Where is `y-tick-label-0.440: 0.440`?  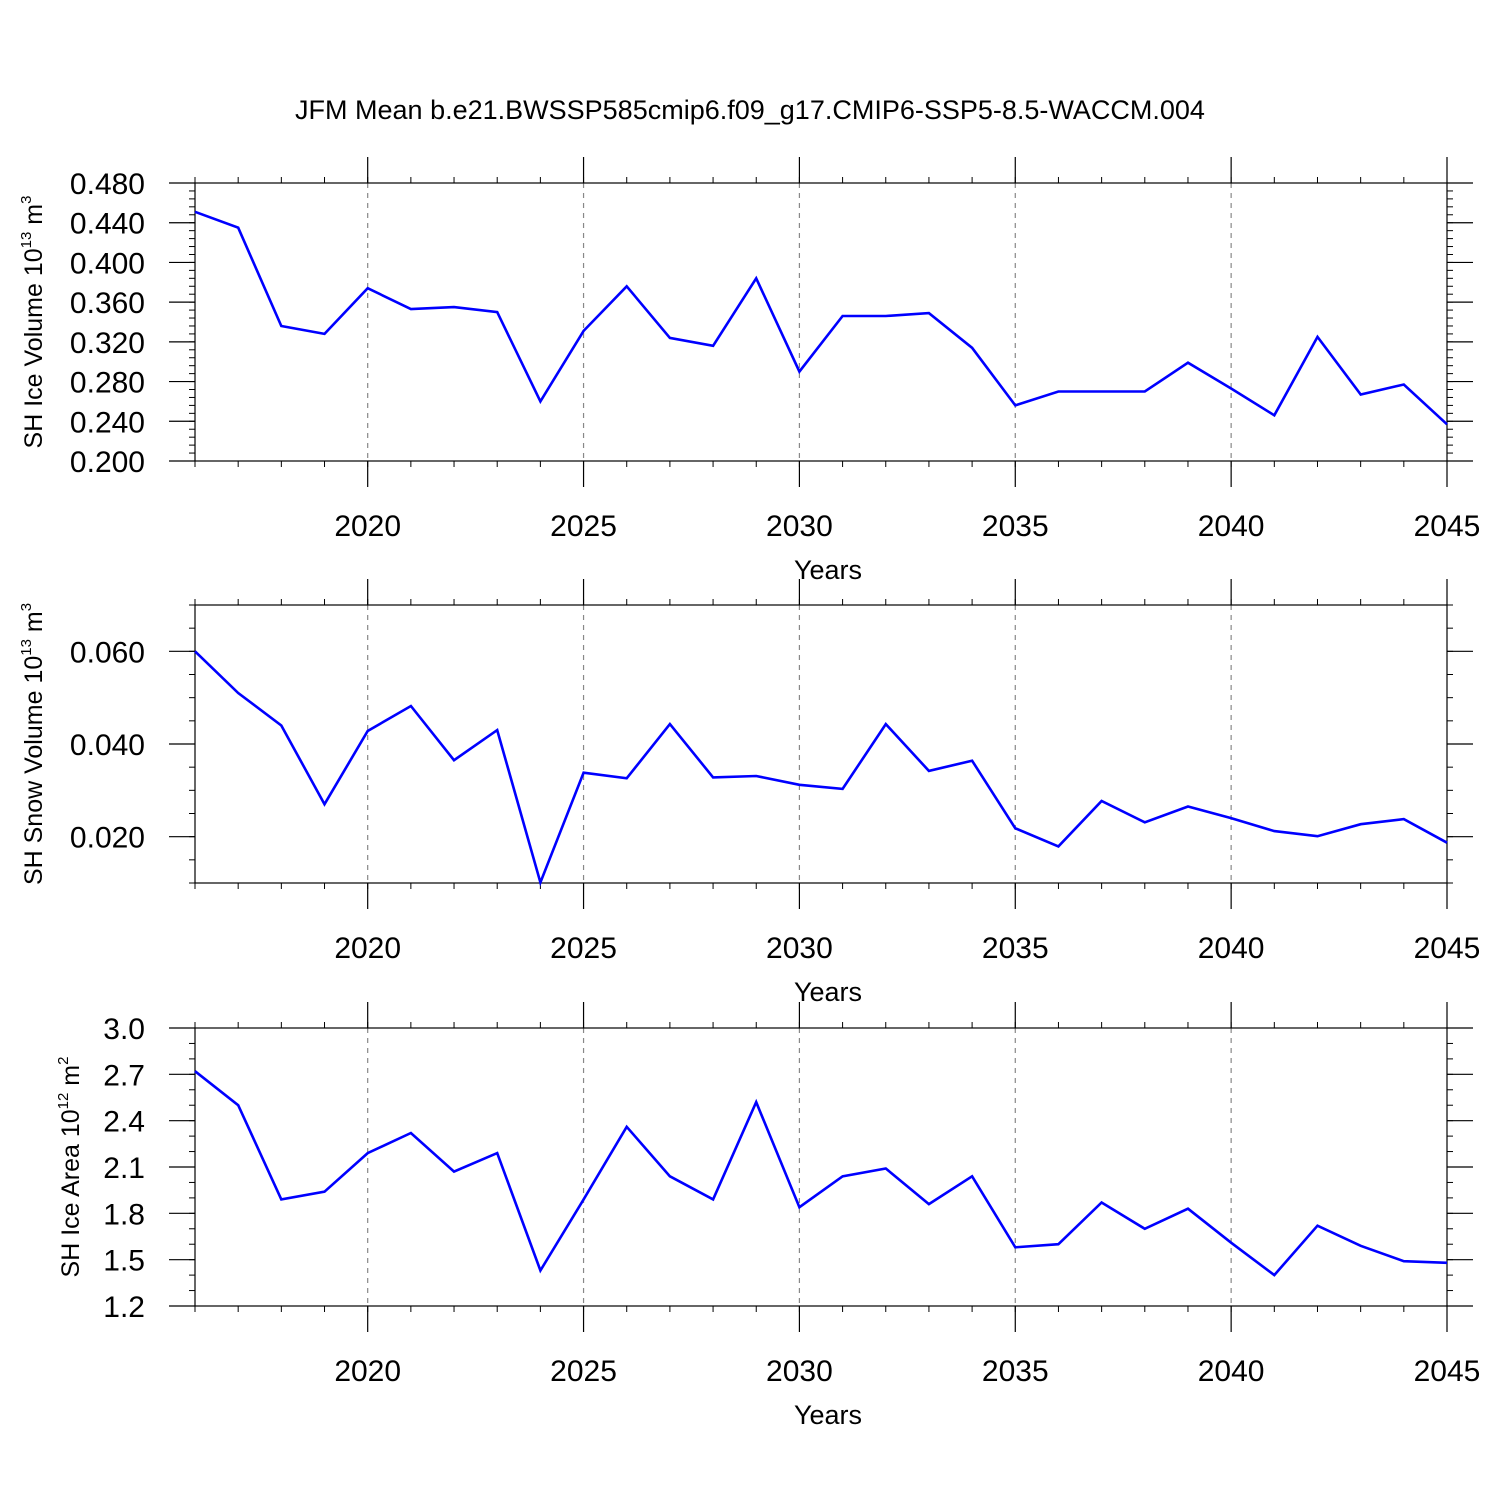 y-tick-label-0.440: 0.440 is located at coordinates (107, 224).